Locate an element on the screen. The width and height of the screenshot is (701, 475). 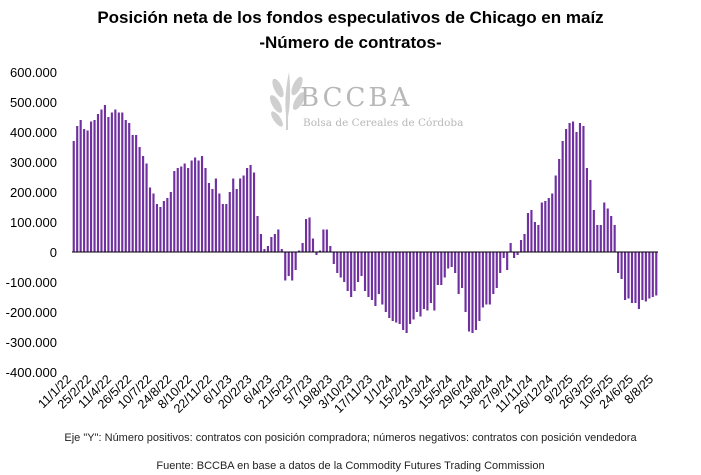
chart-subtitle: -Número de contratos- is located at coordinates (350, 42).